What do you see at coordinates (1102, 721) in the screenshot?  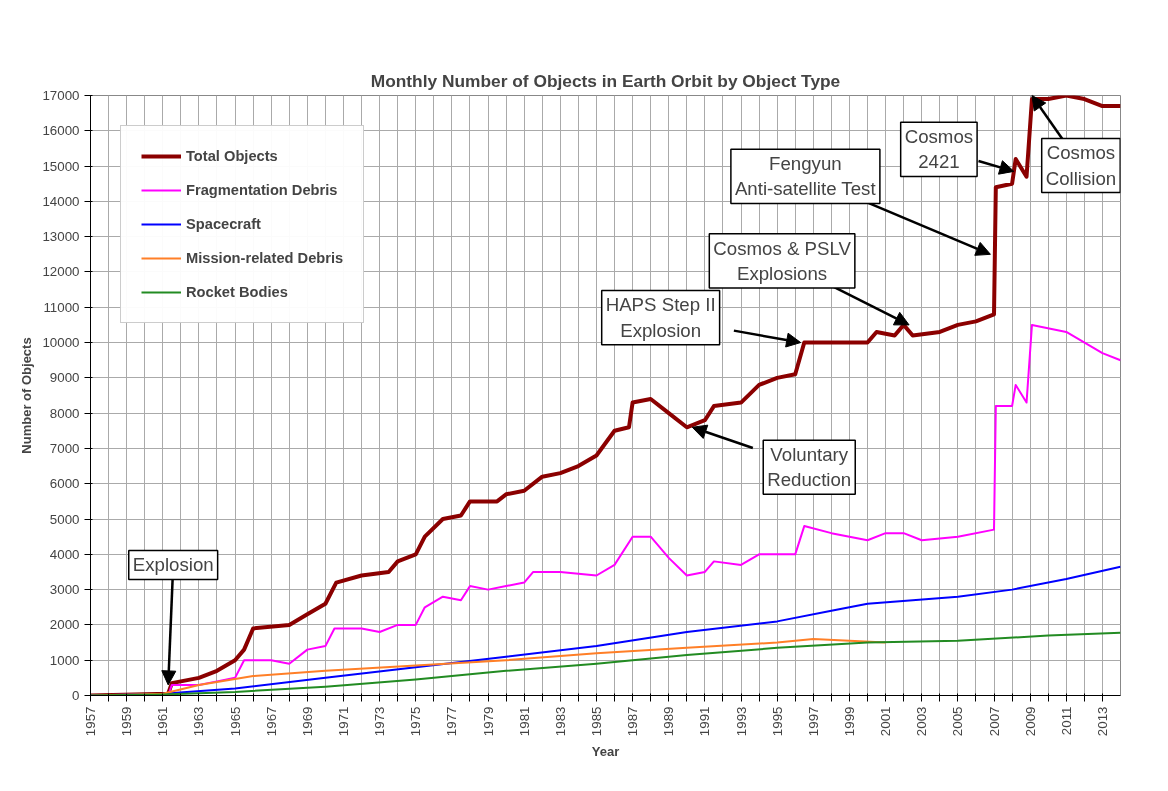 I see `x-tick-label: 2013` at bounding box center [1102, 721].